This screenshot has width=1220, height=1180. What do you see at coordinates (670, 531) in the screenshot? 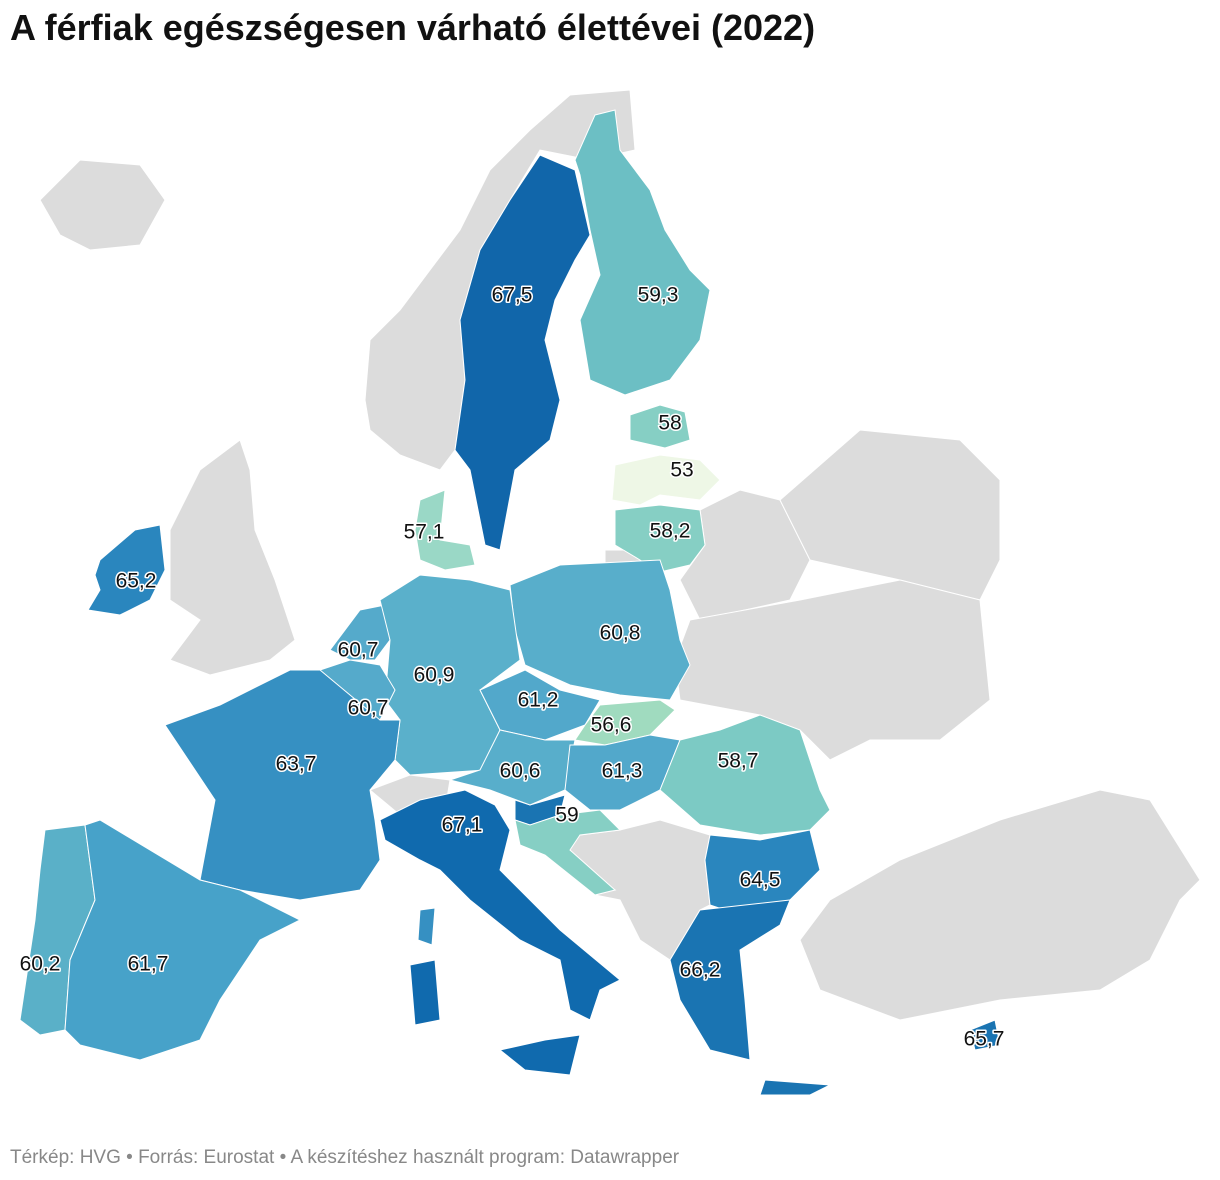
I see `value-label: 58,2` at bounding box center [670, 531].